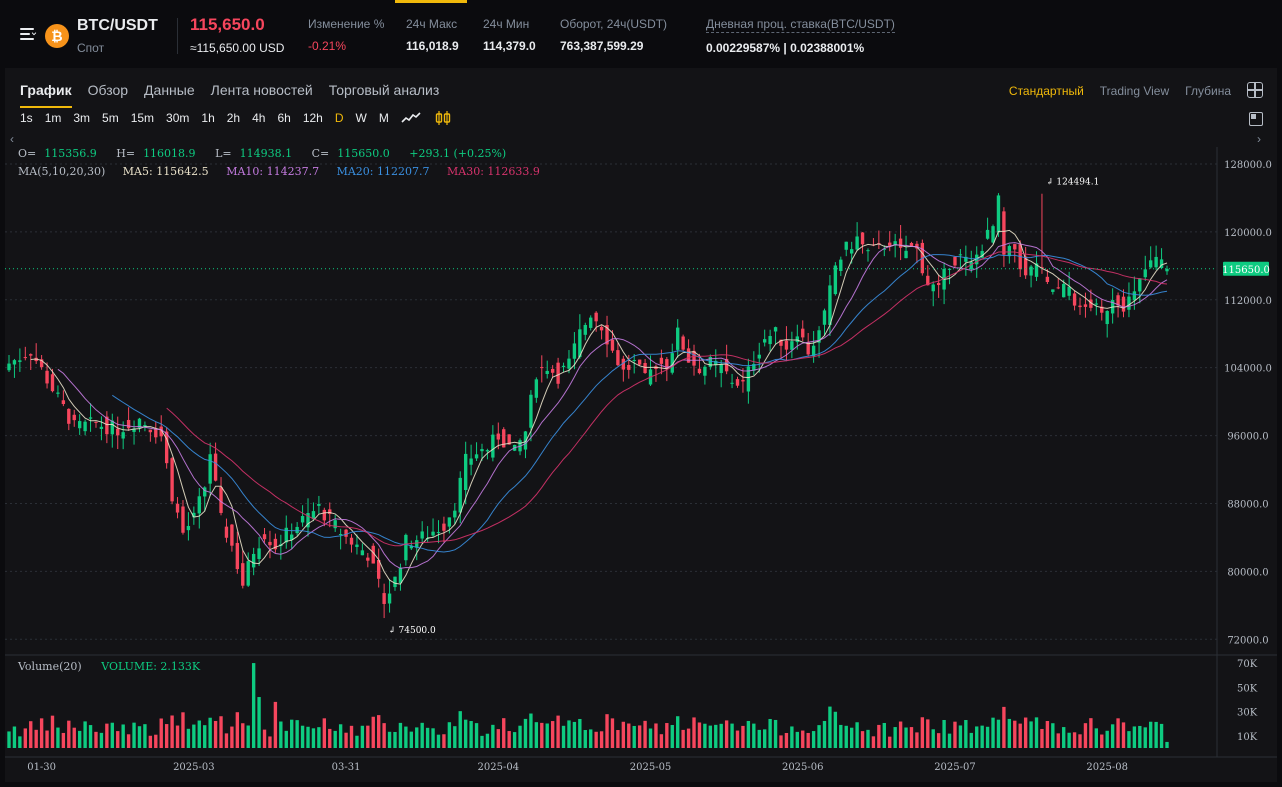 The height and width of the screenshot is (787, 1282). Describe the element at coordinates (1255, 90) in the screenshot. I see `layout-grid-icon` at that location.